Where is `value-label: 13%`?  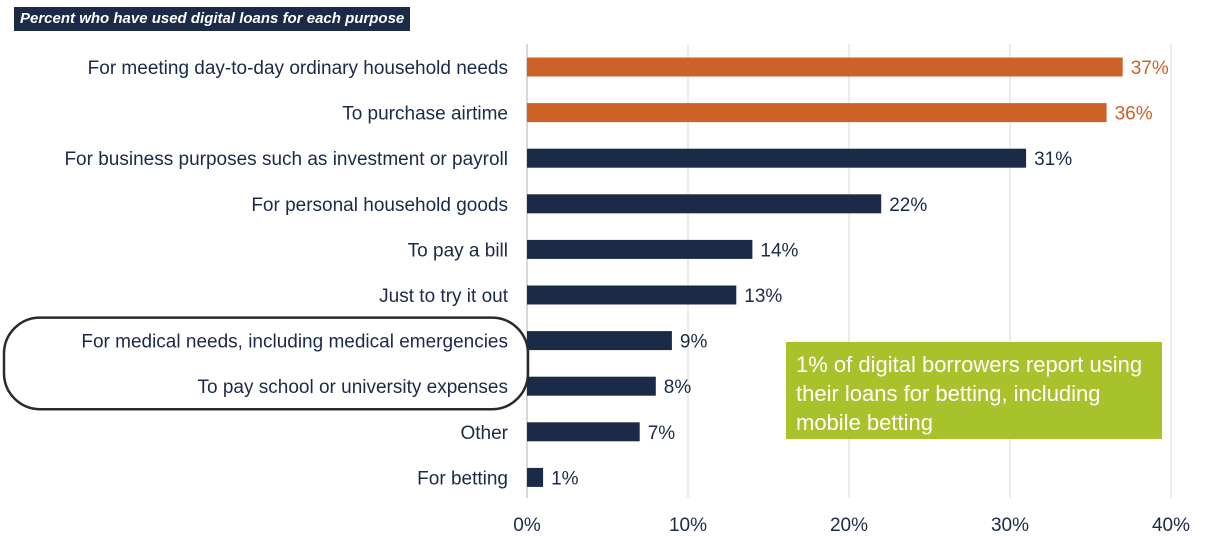
value-label: 13% is located at coordinates (763, 296).